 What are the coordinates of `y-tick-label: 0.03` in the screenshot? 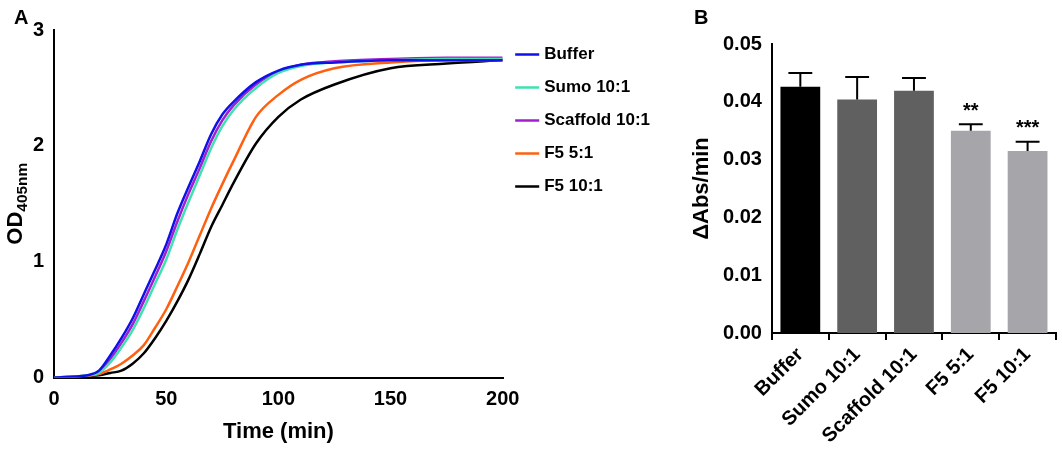 It's located at (742, 158).